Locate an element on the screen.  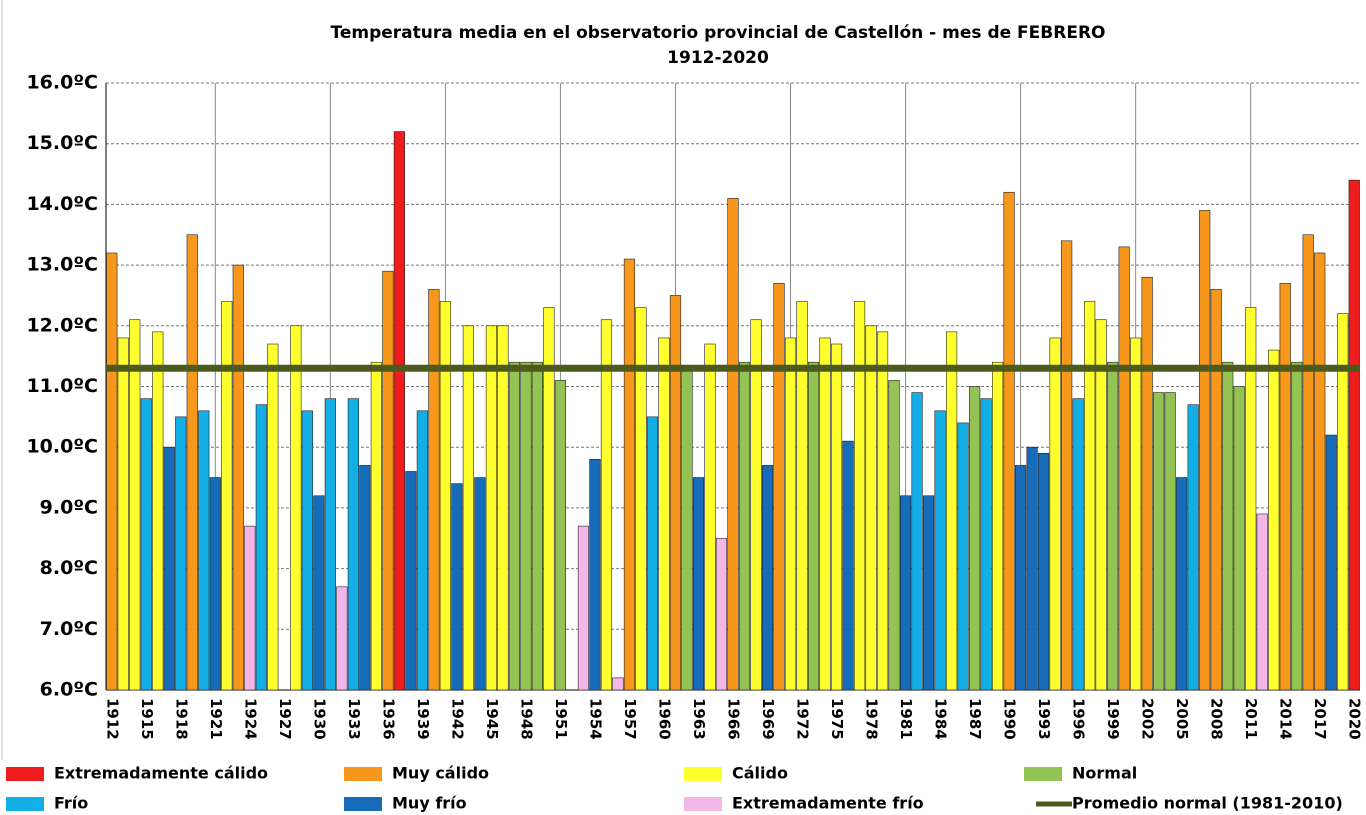
x-tick-label: 1912 is located at coordinates (112, 719).